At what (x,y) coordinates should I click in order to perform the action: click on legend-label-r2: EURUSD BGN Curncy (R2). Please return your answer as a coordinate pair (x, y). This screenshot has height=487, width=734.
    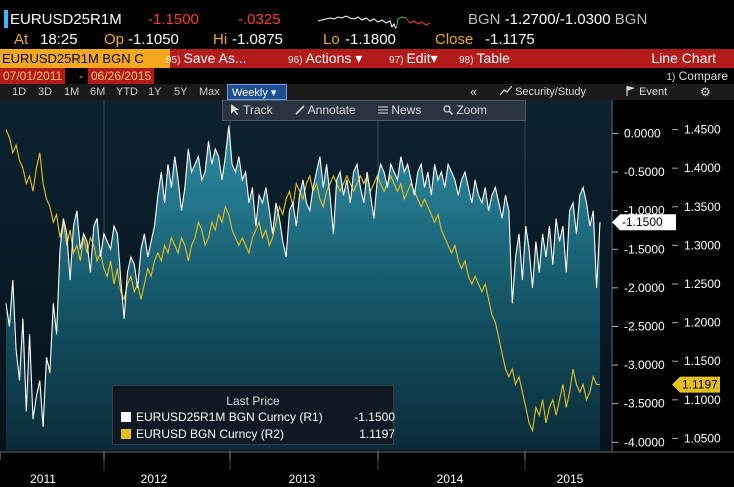
    Looking at the image, I should click on (210, 434).